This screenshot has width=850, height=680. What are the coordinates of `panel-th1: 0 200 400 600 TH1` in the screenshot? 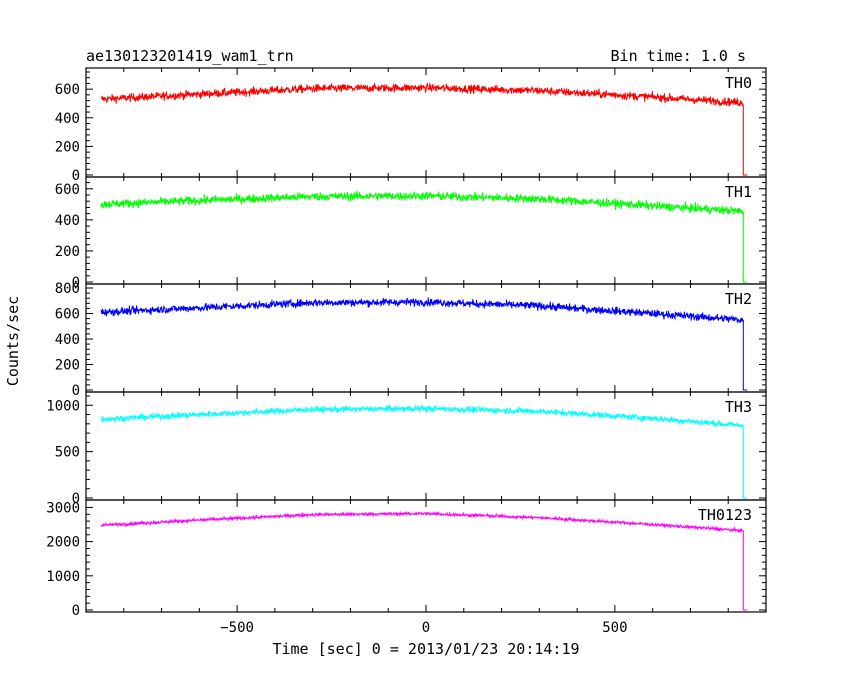 It's located at (411, 233).